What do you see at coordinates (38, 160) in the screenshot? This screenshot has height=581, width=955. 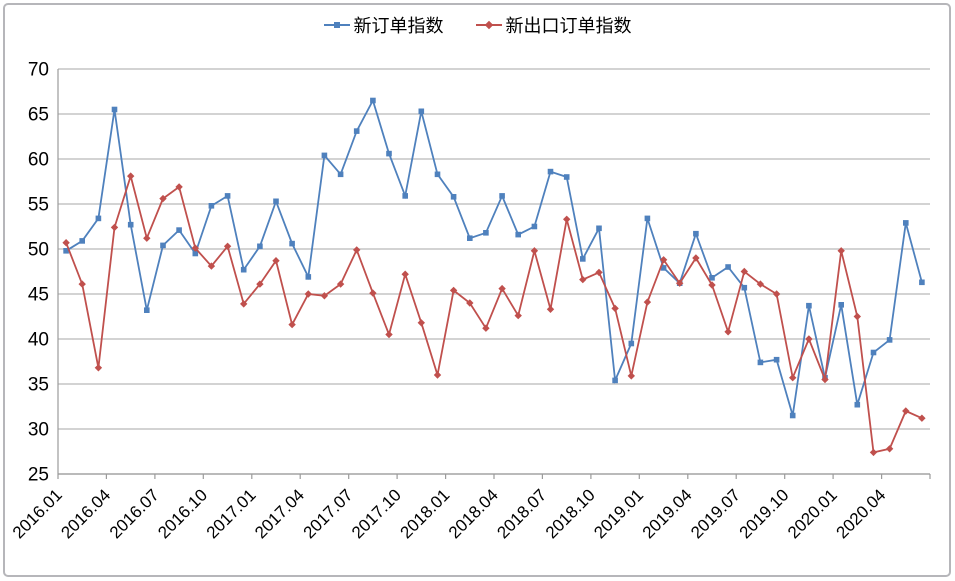 I see `y-tick-label: 60` at bounding box center [38, 160].